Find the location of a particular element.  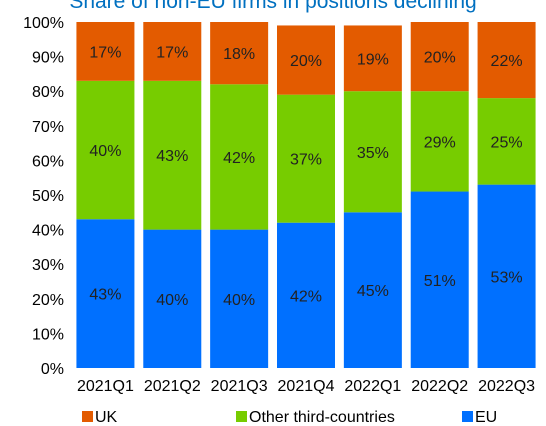

y-tick-label: 0% is located at coordinates (52, 369).